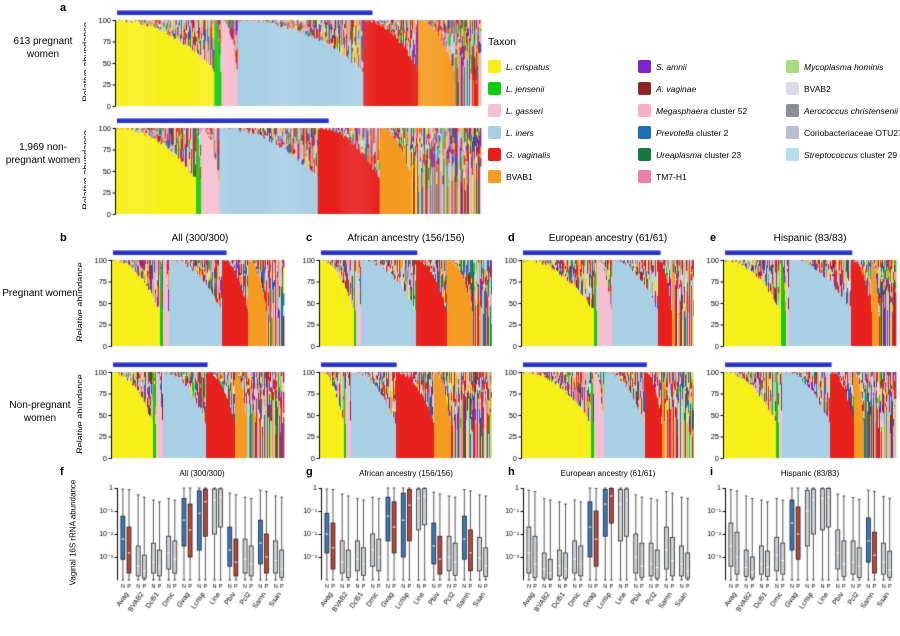  I want to click on title-african-middle: African ancestry (156/156), so click(406, 238).